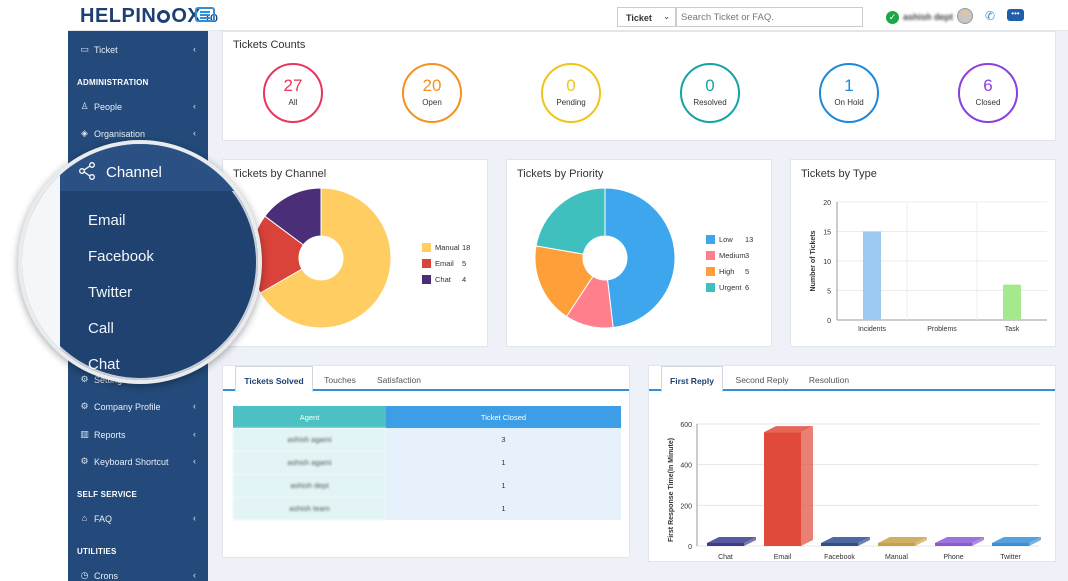 The width and height of the screenshot is (1068, 581). I want to click on sidebar-item-label: Ticket, so click(106, 50).